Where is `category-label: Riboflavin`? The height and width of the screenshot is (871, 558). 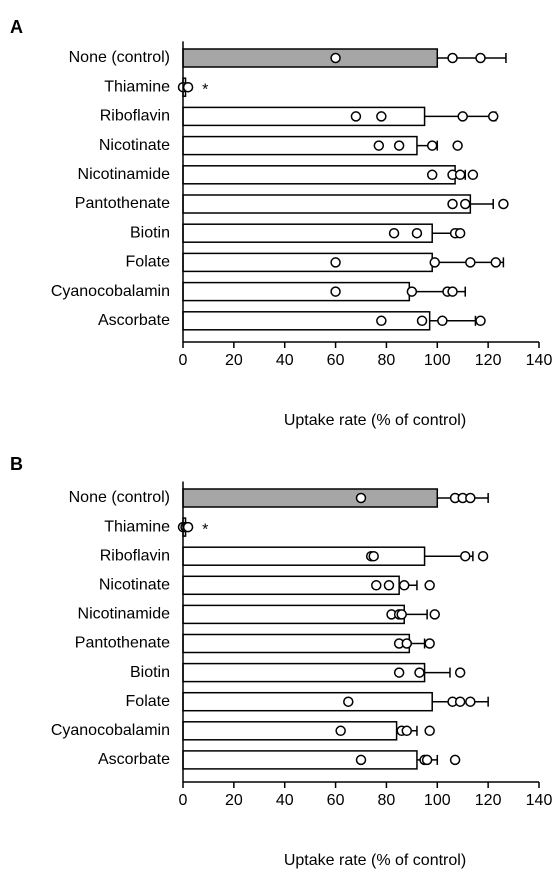
category-label: Riboflavin is located at coordinates (135, 116).